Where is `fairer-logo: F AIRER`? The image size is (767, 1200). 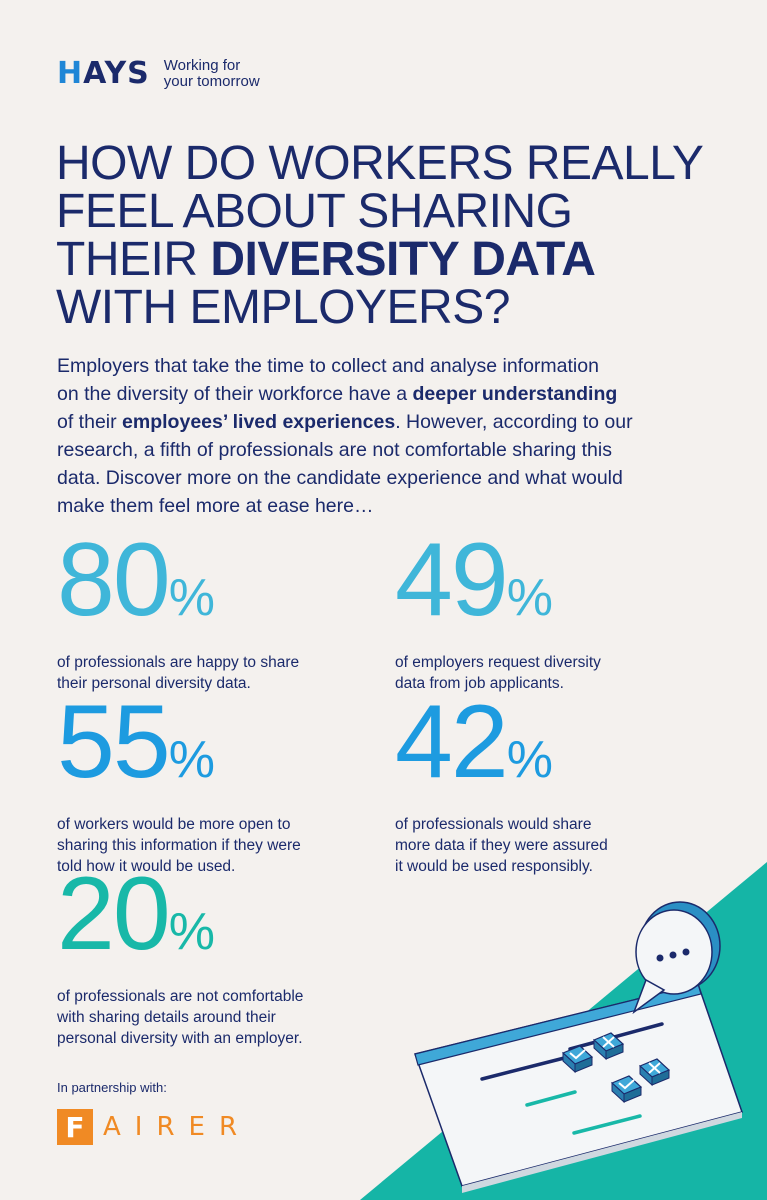
fairer-logo: F AIRER is located at coordinates (154, 1127).